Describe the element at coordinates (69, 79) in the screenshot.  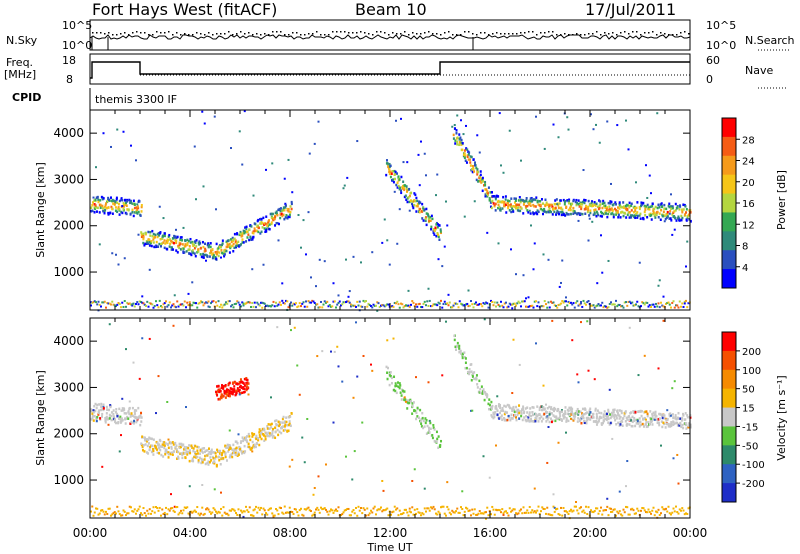
I see `freq-tick-low: 8` at that location.